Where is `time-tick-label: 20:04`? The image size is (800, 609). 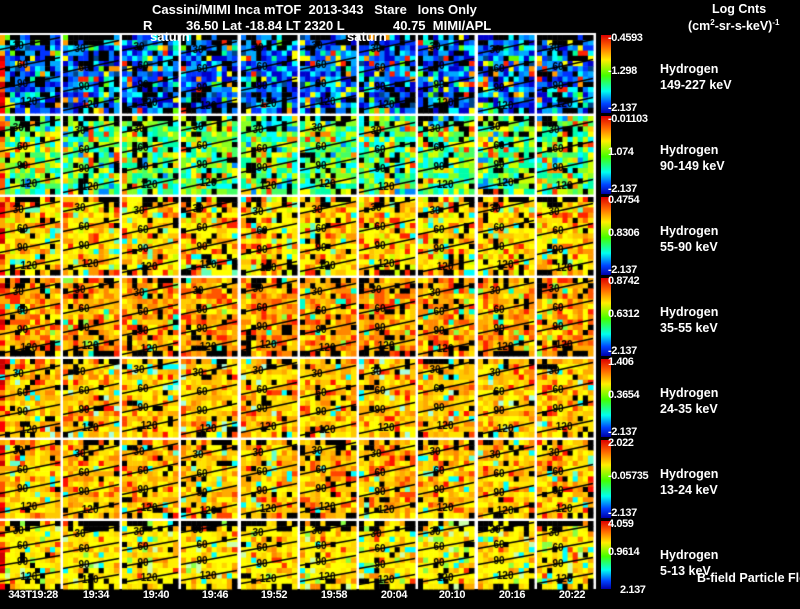
time-tick-label: 20:04 is located at coordinates (394, 595).